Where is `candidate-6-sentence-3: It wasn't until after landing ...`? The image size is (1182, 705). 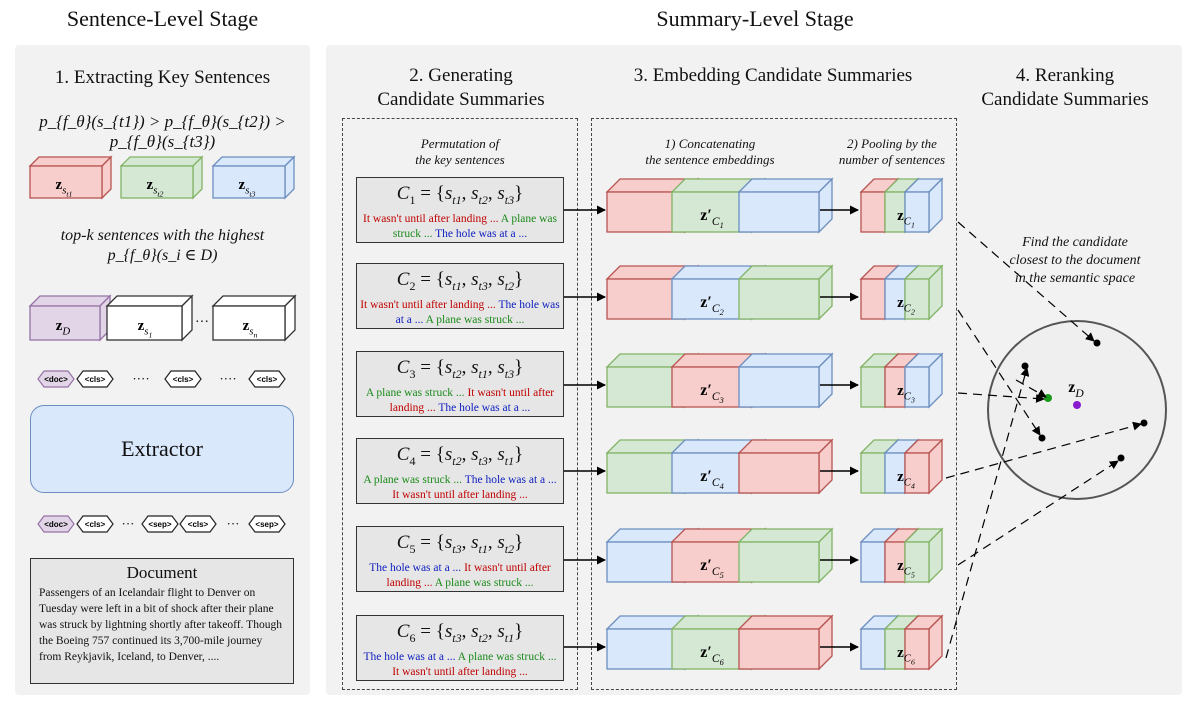
candidate-6-sentence-3: It wasn't until after landing ... is located at coordinates (460, 671).